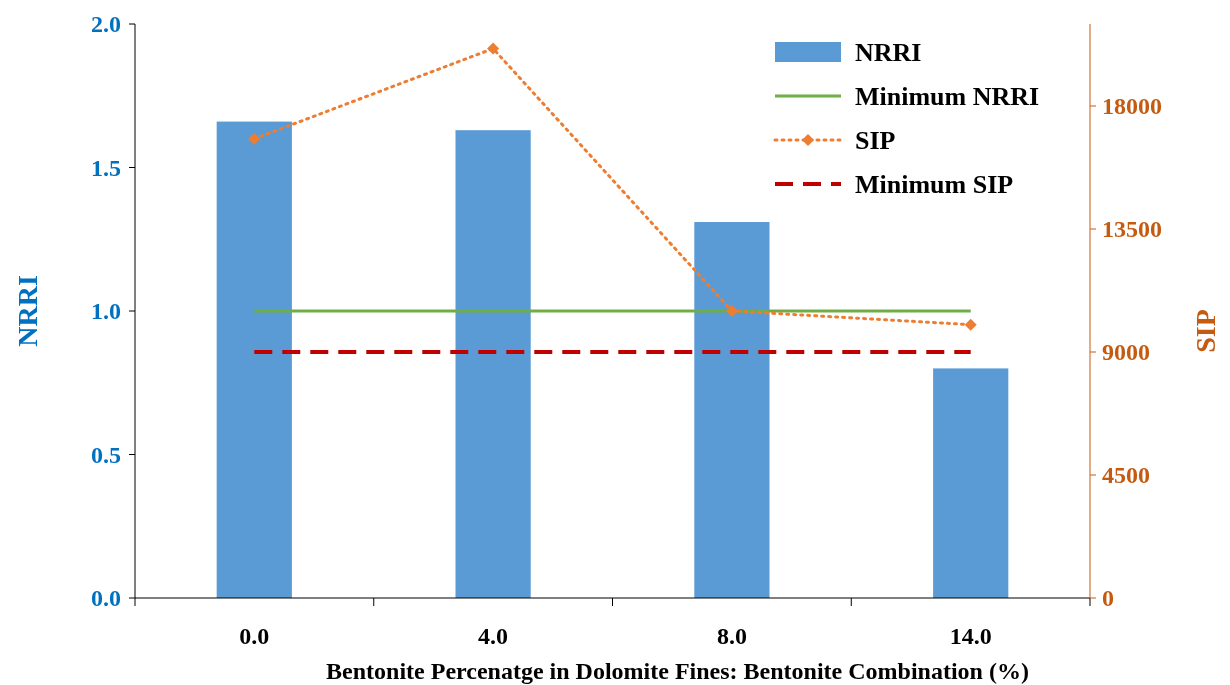 The height and width of the screenshot is (685, 1230). I want to click on y2-tick-label: 18000, so click(1132, 106).